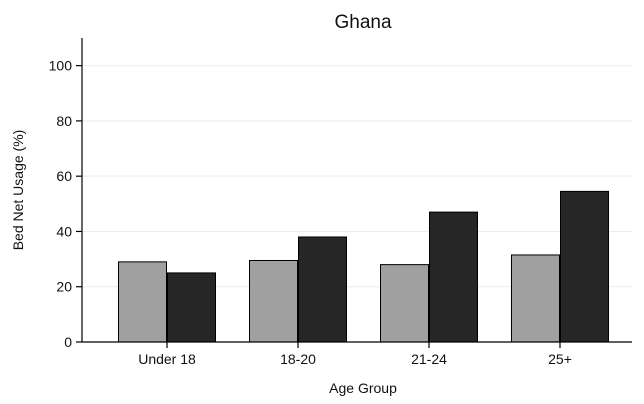 The image size is (644, 404). What do you see at coordinates (362, 22) in the screenshot?
I see `chart-title: Ghana` at bounding box center [362, 22].